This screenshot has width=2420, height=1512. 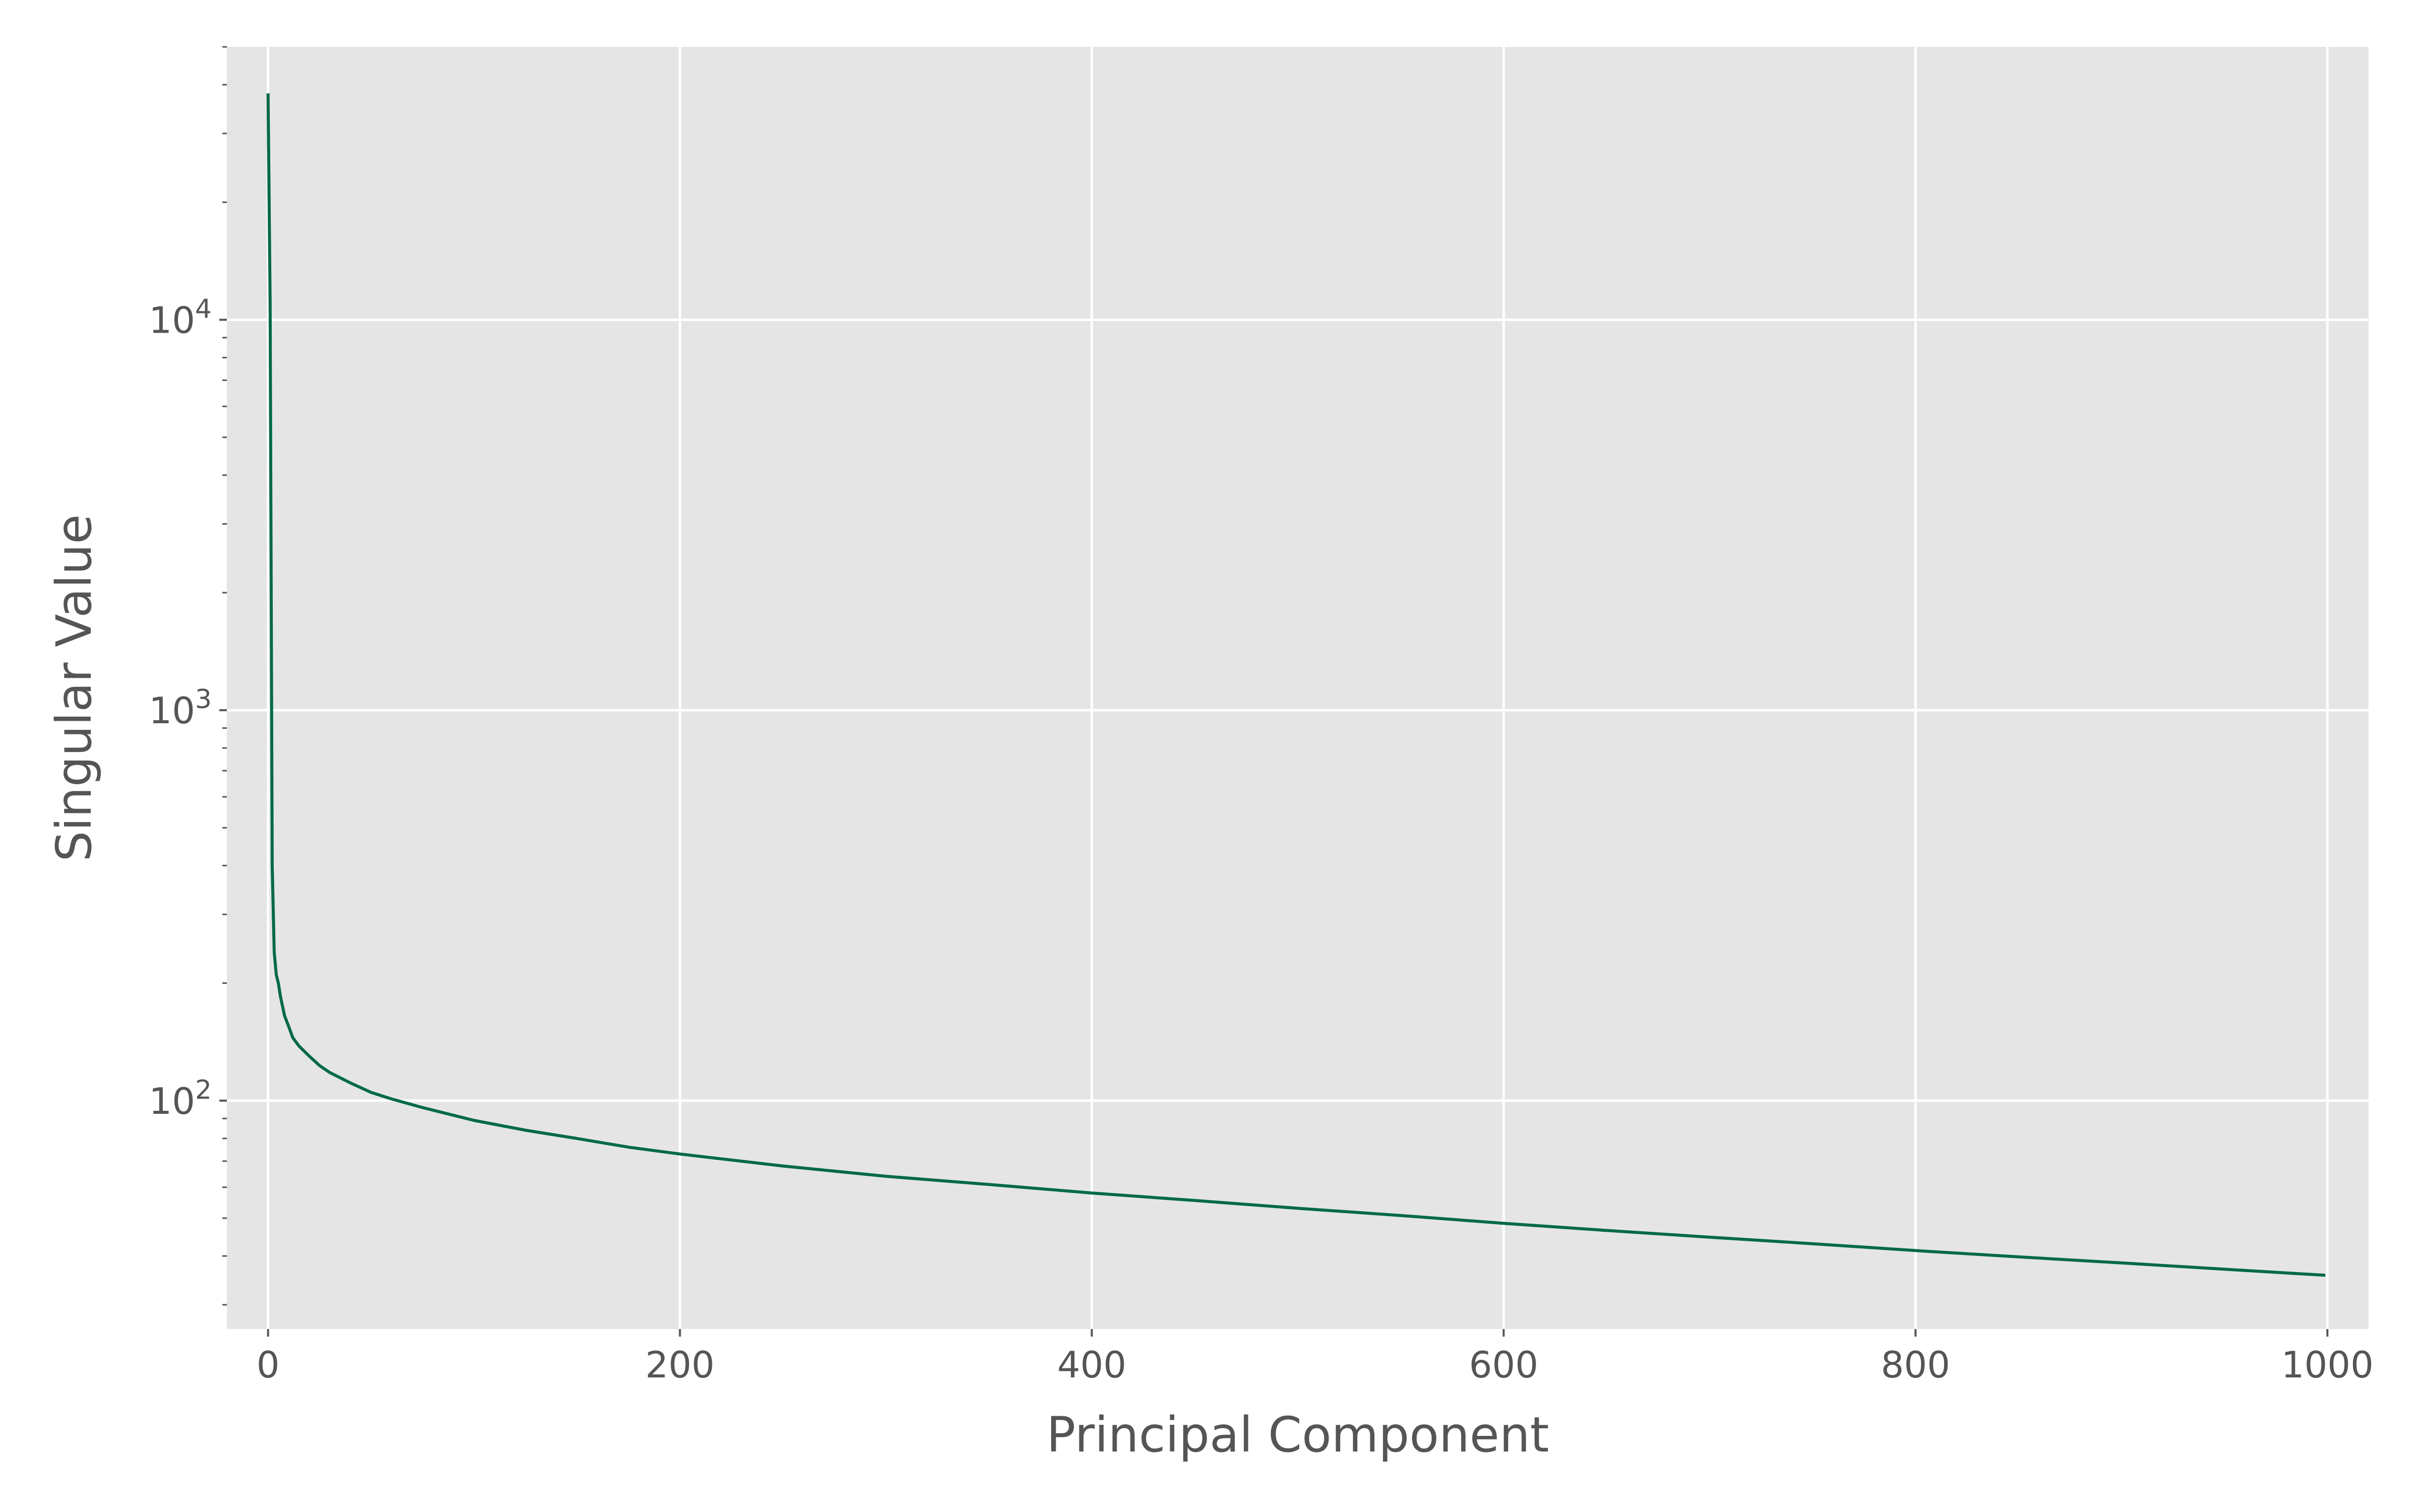 I want to click on y-tick-label: 10⁴, so click(x=180, y=317).